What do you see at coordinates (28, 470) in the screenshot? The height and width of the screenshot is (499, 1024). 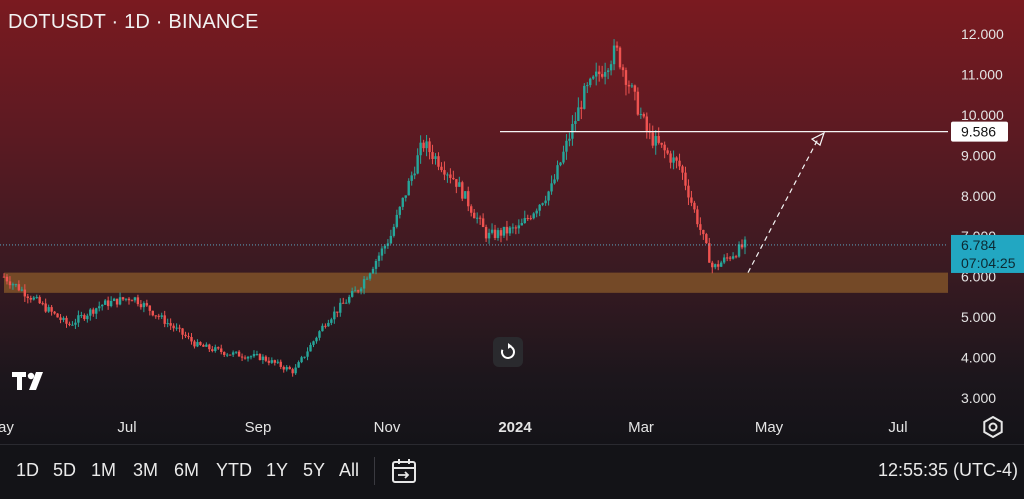 I see `range-button-1d: 1D` at bounding box center [28, 470].